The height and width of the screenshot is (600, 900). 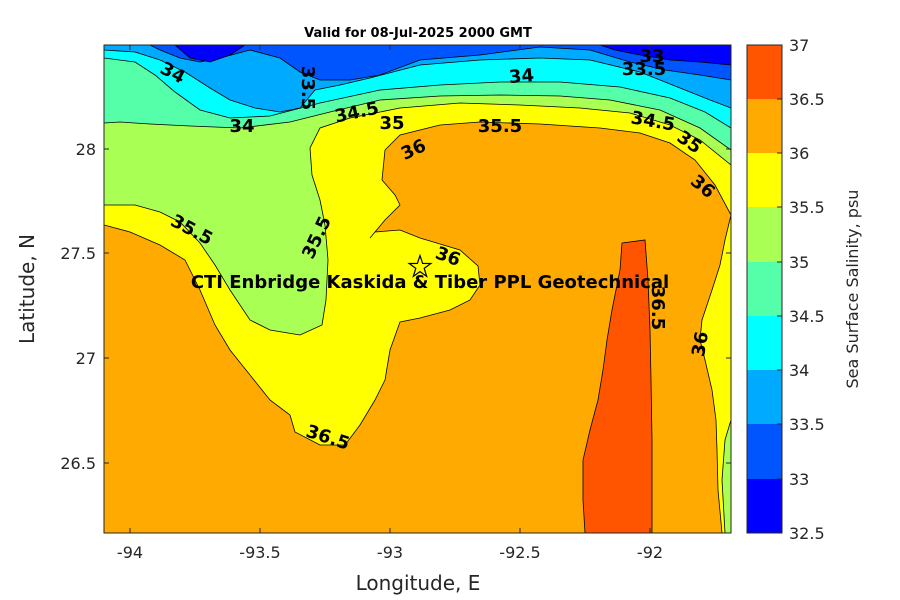 I want to click on y-tick-label: 26.5, so click(x=78, y=463).